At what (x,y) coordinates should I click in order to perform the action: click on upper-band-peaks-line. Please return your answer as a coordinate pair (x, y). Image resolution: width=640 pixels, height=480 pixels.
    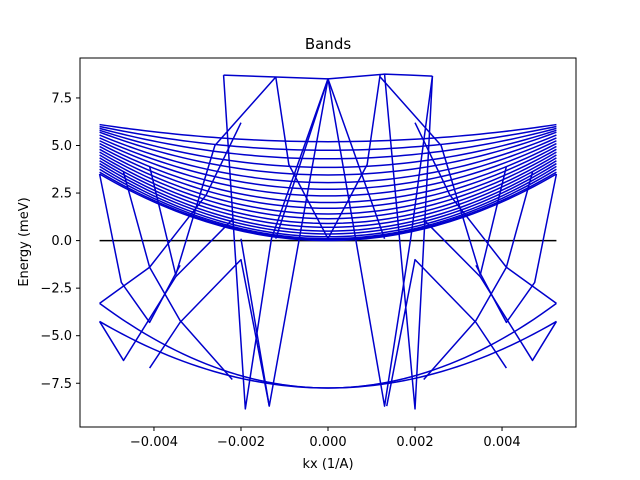
    Looking at the image, I should click on (328, 76).